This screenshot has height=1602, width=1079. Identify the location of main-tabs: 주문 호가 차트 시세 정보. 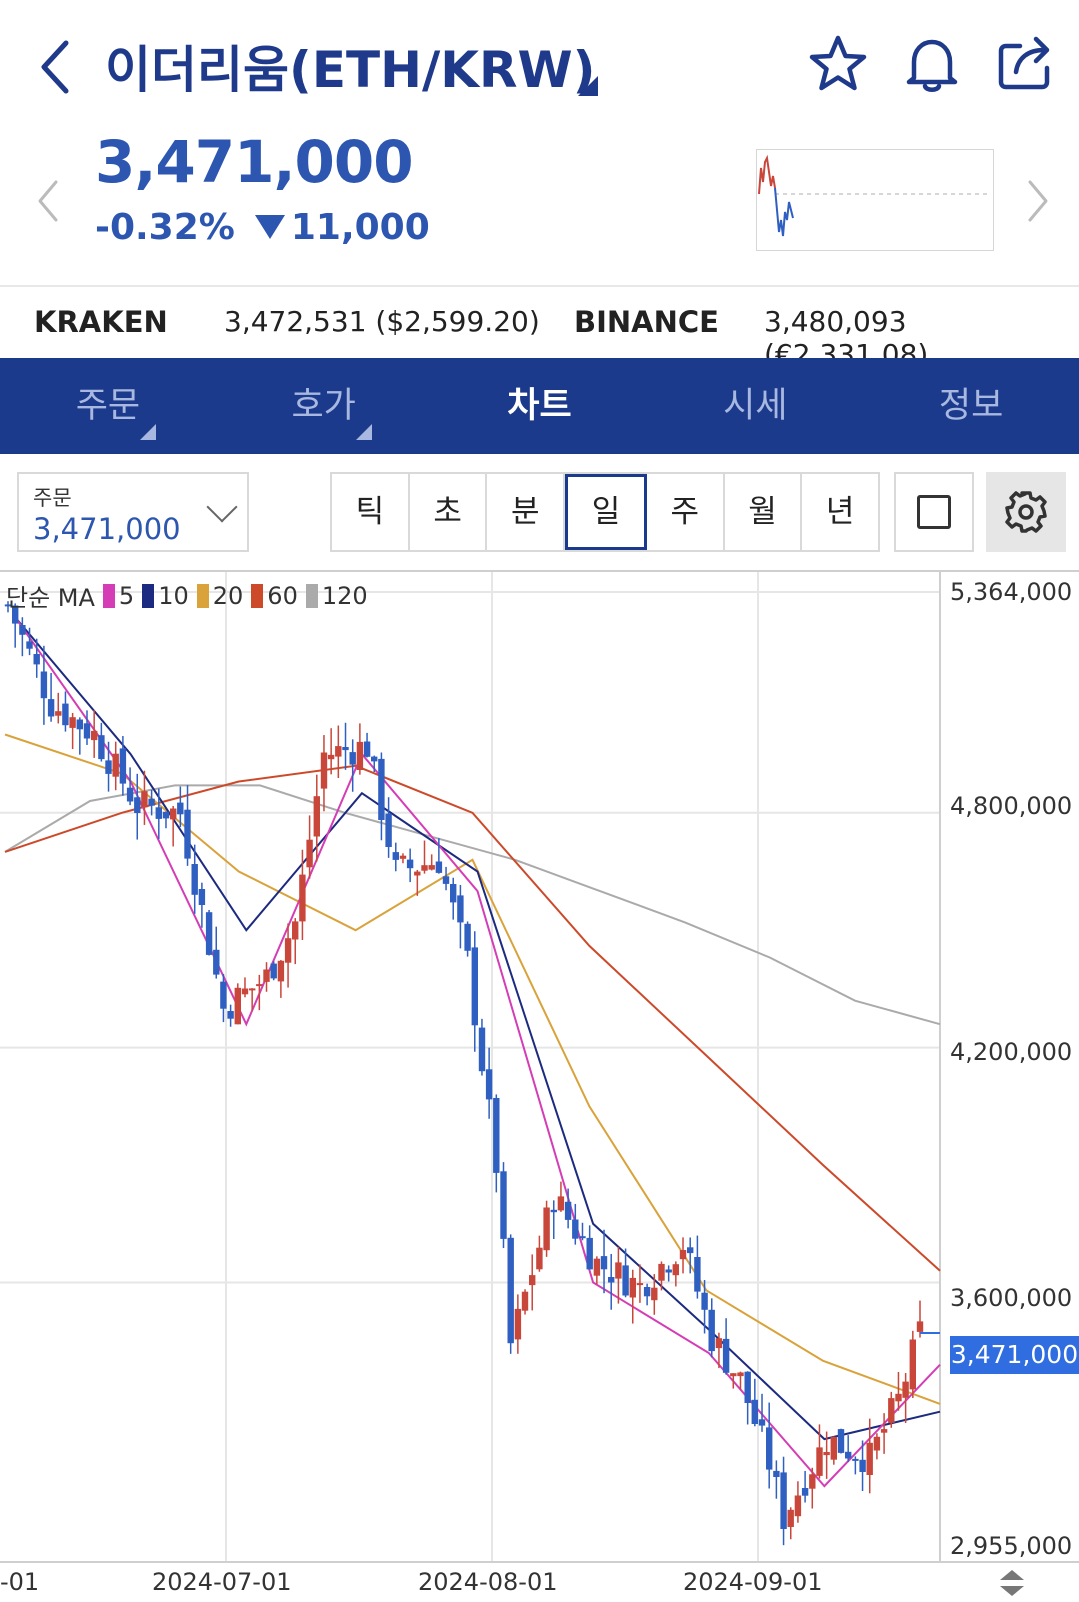
(539, 406).